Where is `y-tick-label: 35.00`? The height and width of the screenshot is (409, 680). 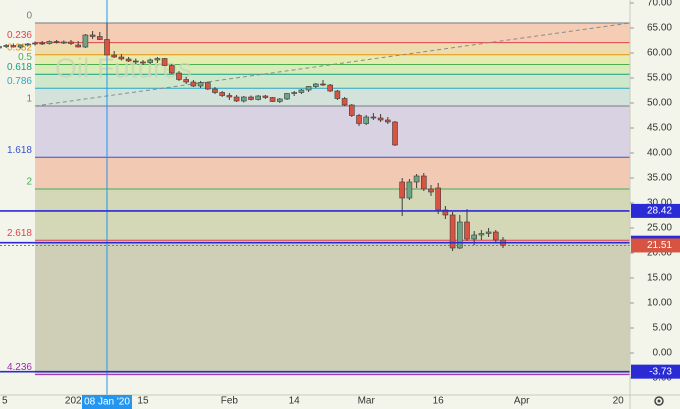
y-tick-label: 35.00 is located at coordinates (659, 178).